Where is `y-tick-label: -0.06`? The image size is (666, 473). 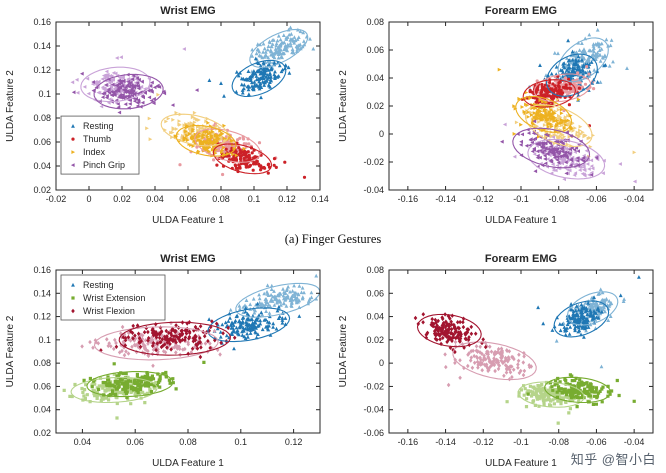 y-tick-label: -0.06 is located at coordinates (373, 433).